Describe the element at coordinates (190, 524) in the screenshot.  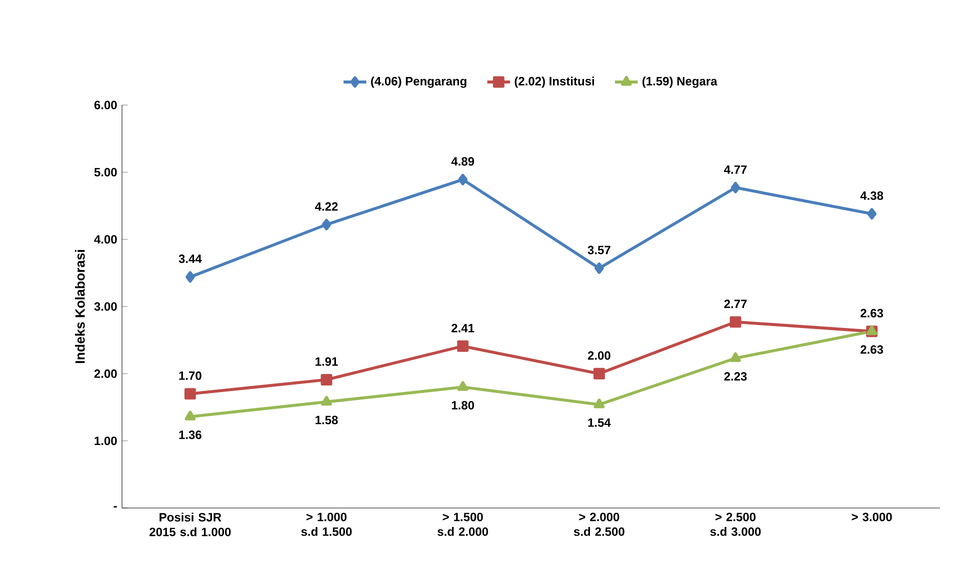
I see `x-tick-label: Posisi SJR 2015 s.d 1.000` at that location.